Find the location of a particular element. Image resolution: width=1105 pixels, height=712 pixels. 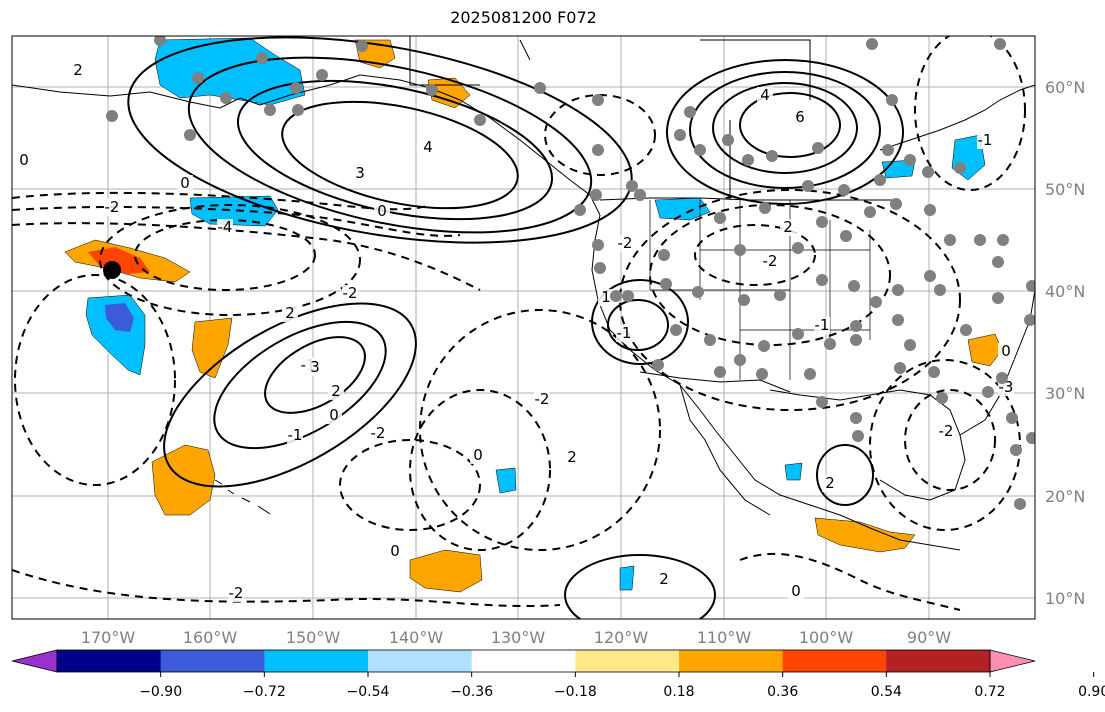

shade-orange-pac2 is located at coordinates (446, 571).